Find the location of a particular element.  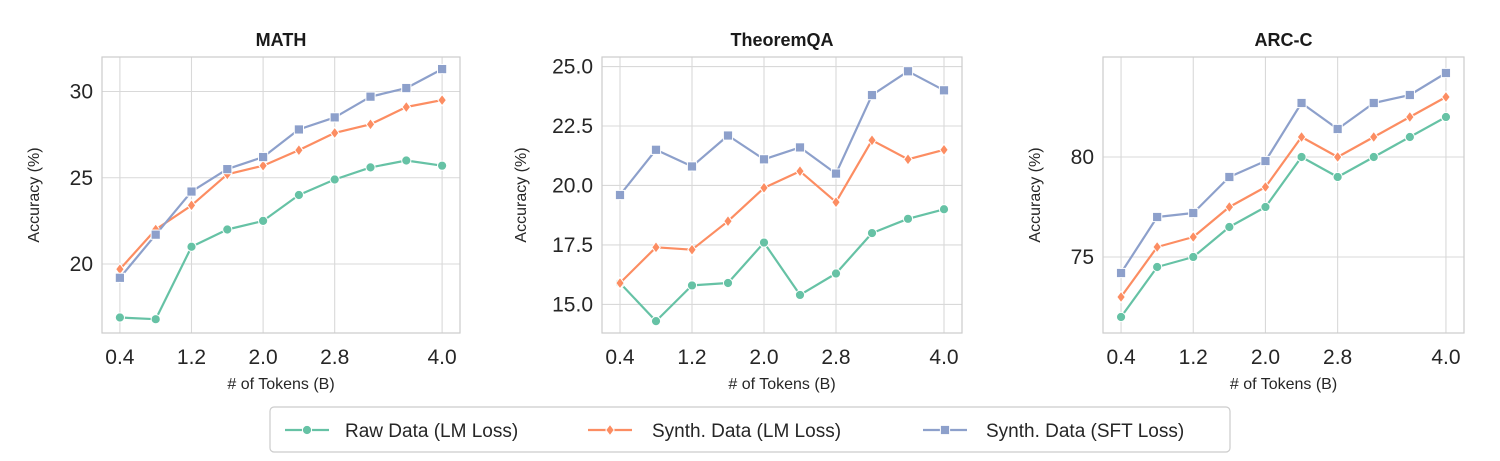

chart-title: MATH is located at coordinates (281, 40).